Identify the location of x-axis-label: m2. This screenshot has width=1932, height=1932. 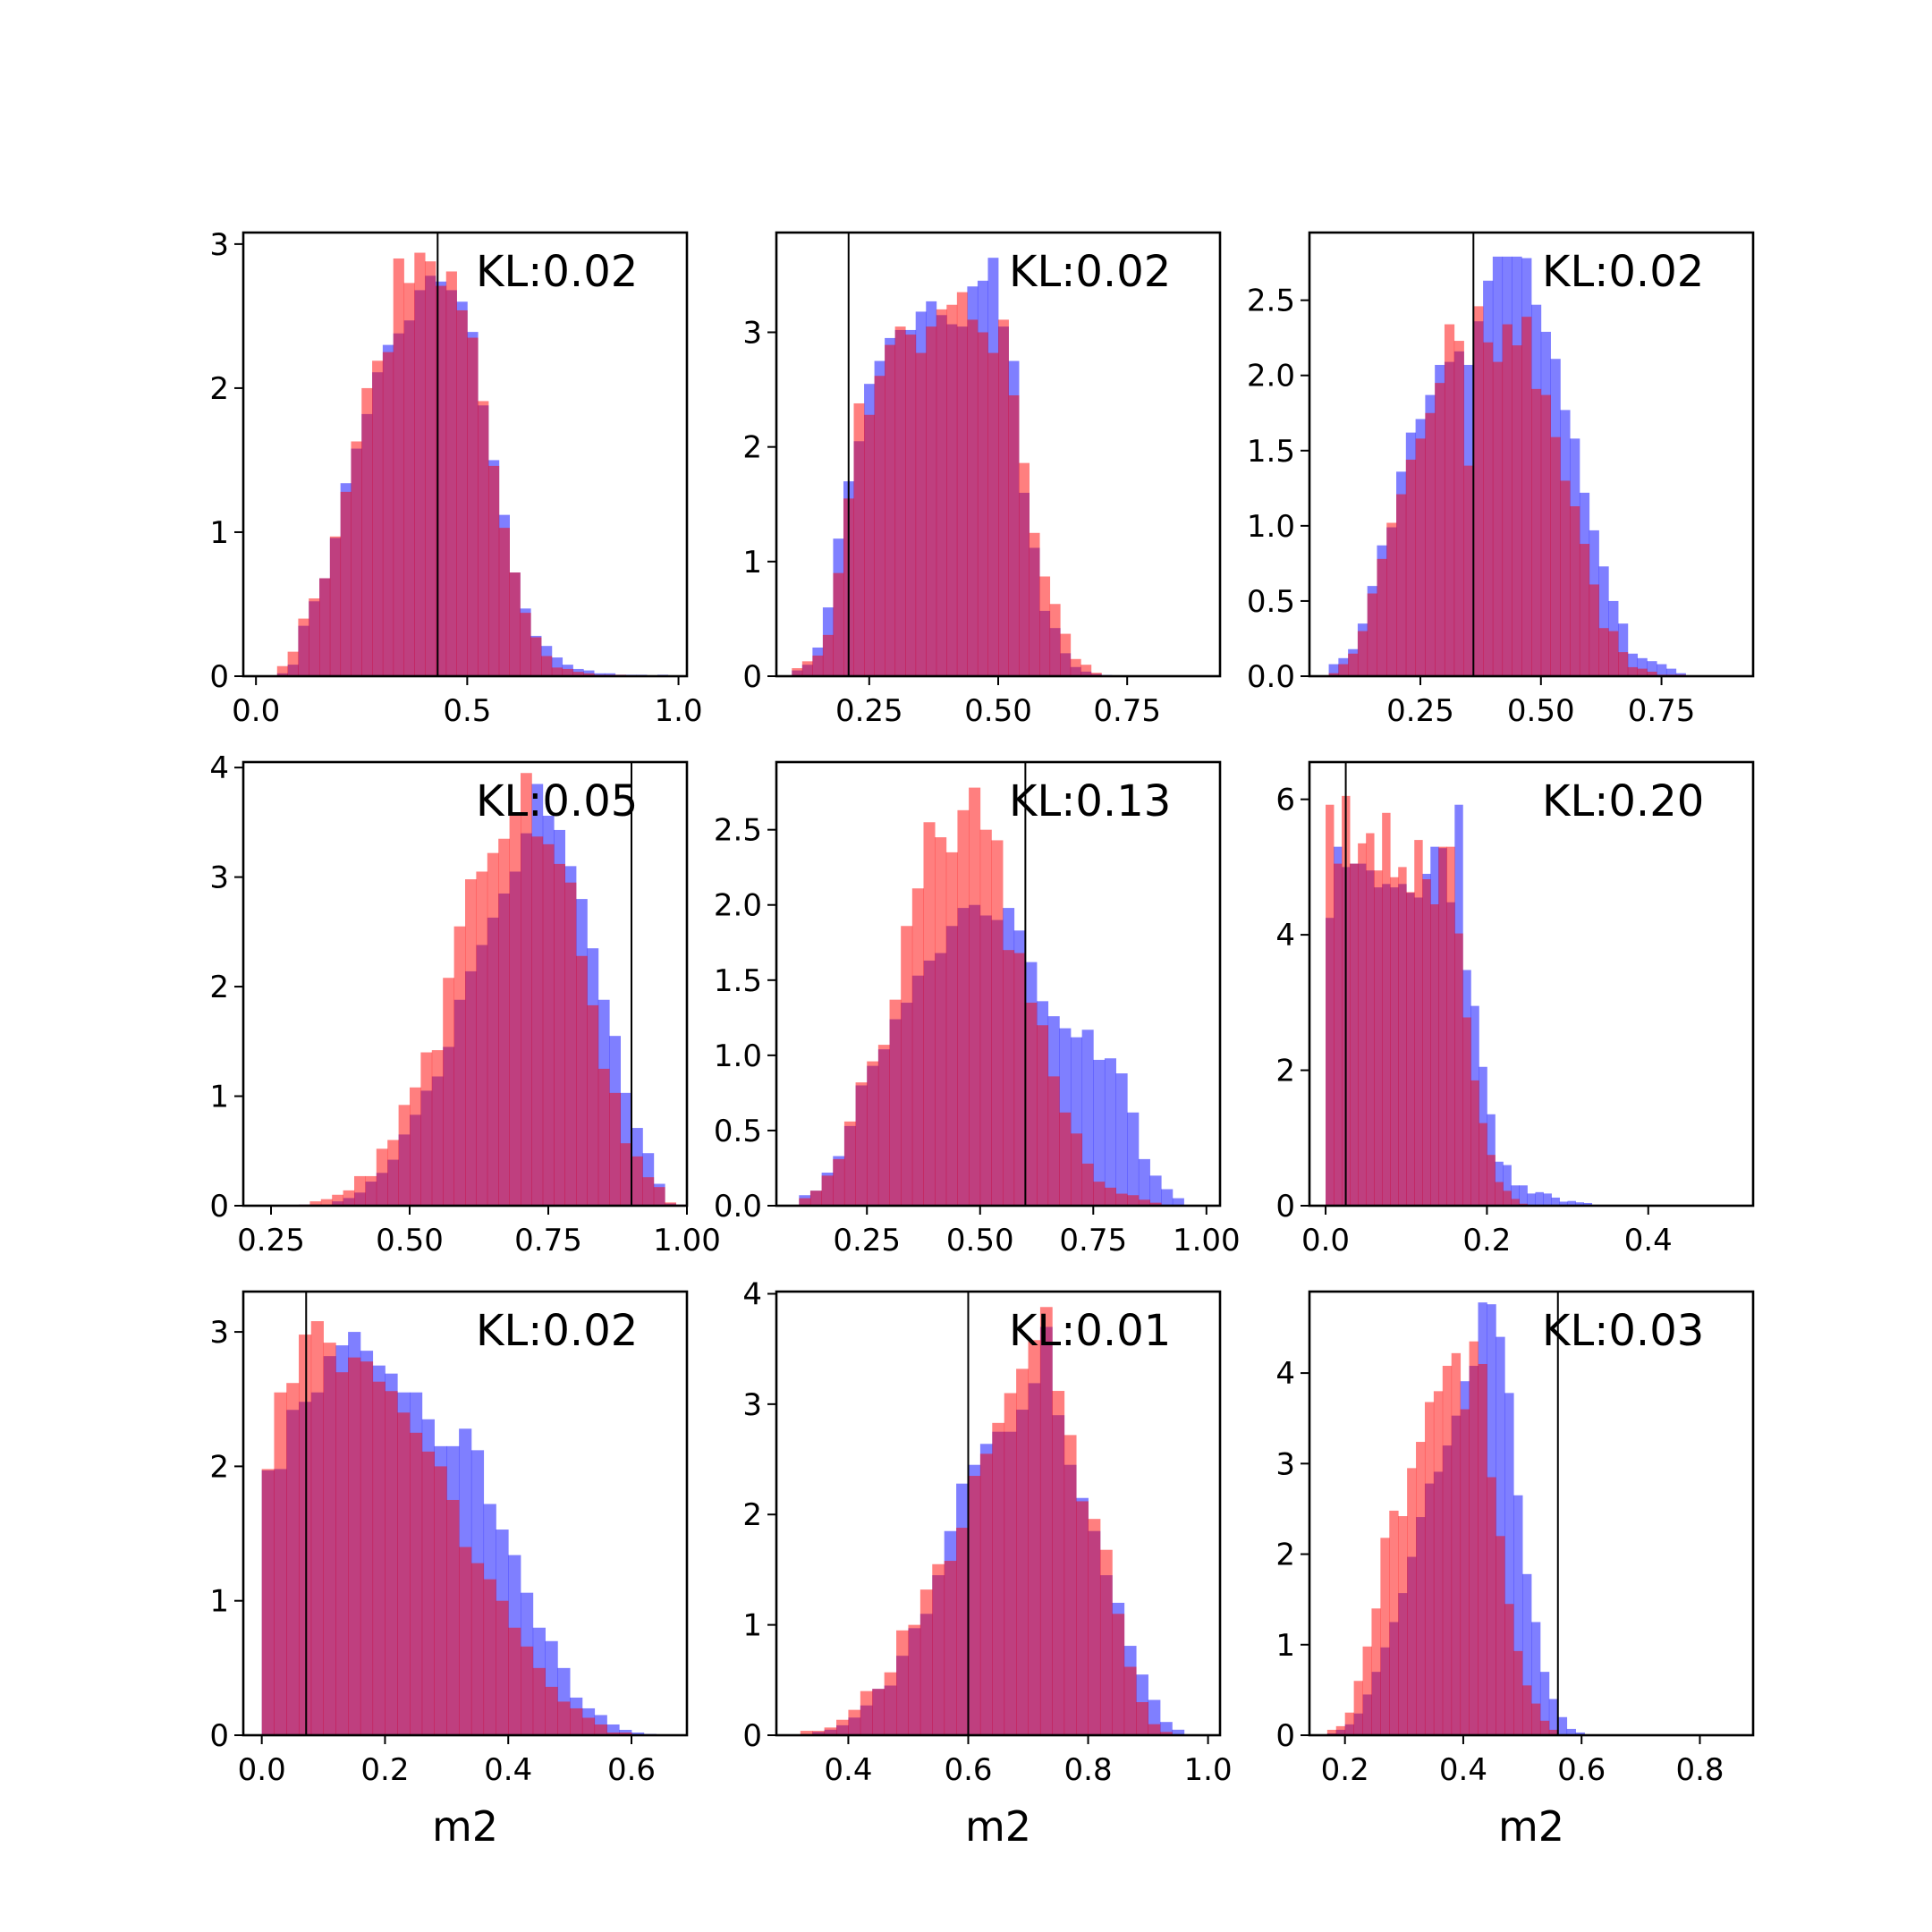
(1531, 1826).